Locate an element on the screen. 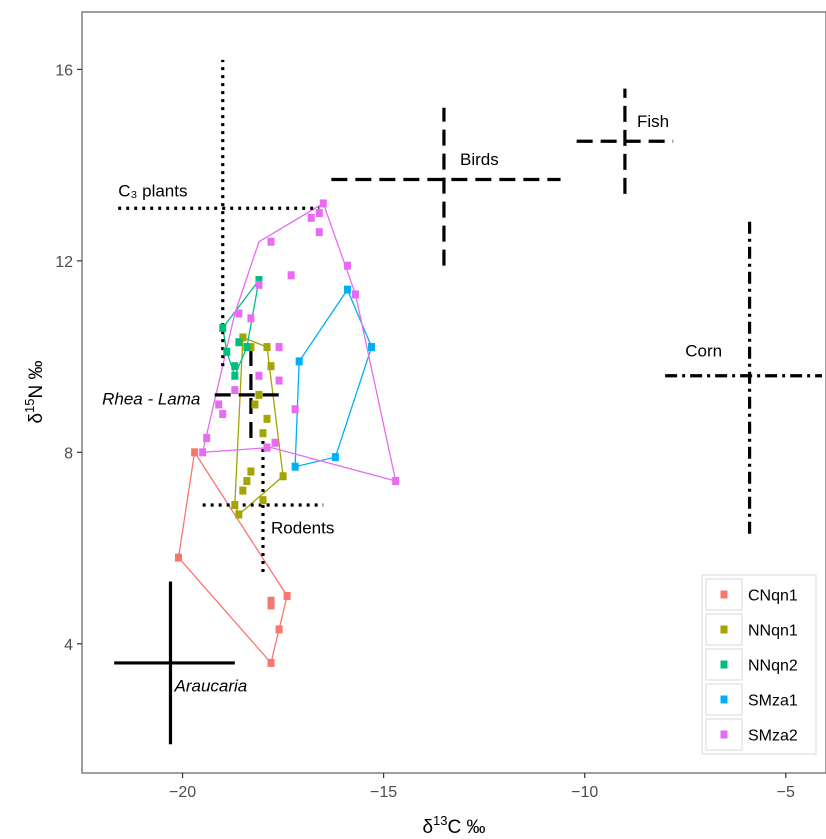 The width and height of the screenshot is (826, 839). legend-swatch-smza2 is located at coordinates (724, 734).